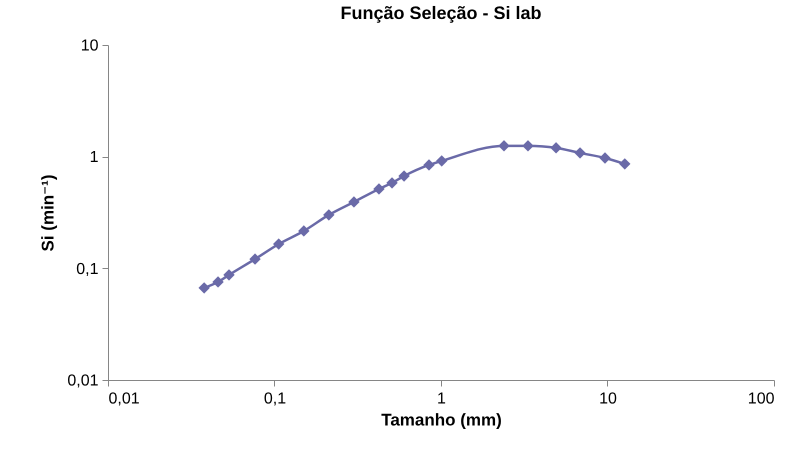 This screenshot has height=461, width=796. Describe the element at coordinates (48, 213) in the screenshot. I see `y-axis-title: Si (min⁻¹)` at that location.